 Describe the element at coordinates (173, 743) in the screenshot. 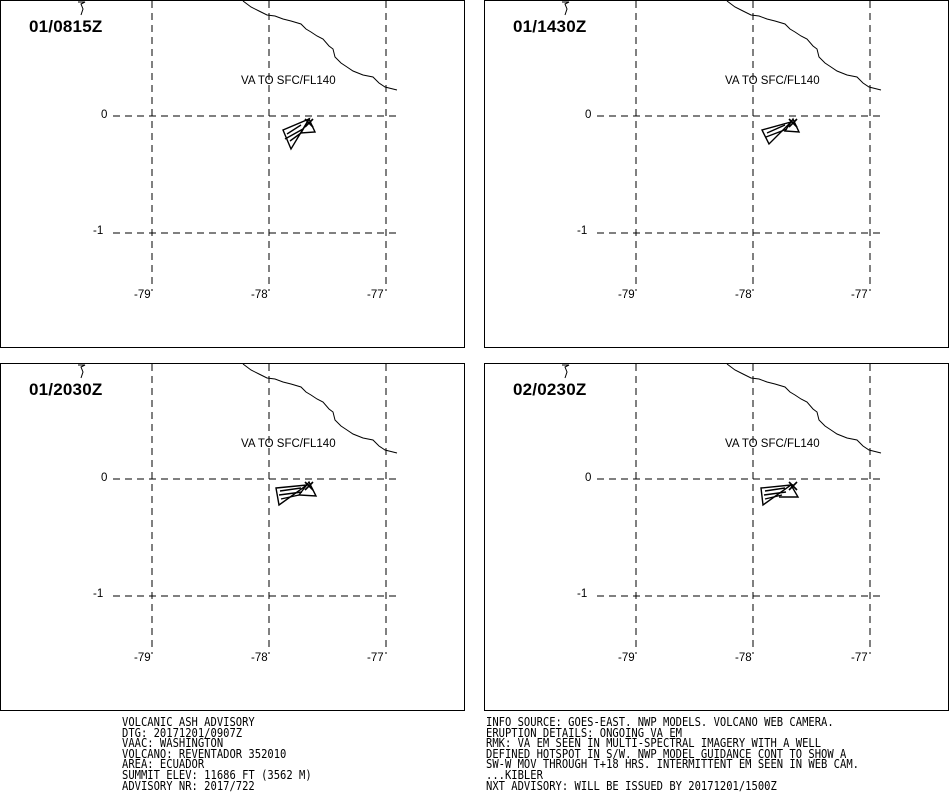

I see `advisory-vaac: VAAC: WASHINGTON` at that location.